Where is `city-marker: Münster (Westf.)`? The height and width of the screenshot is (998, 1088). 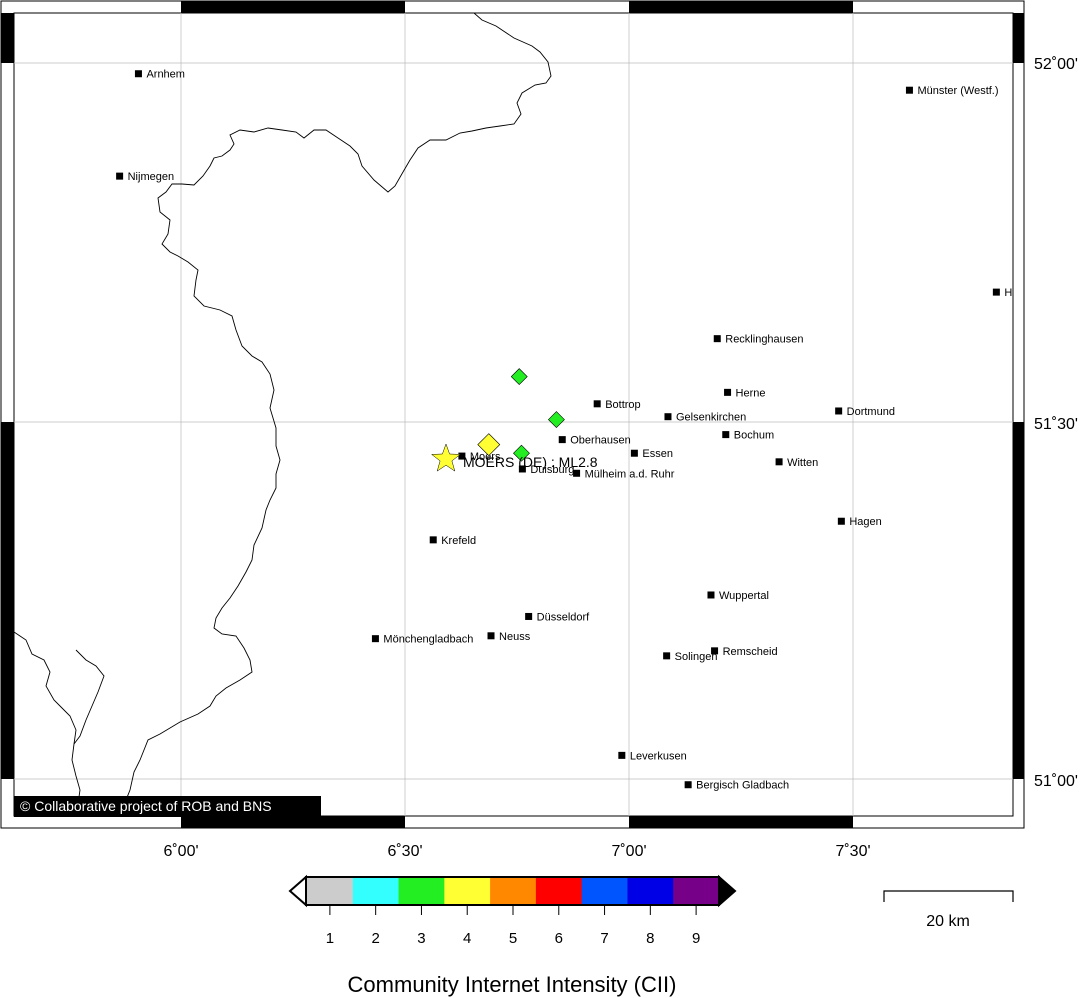 city-marker: Münster (Westf.) is located at coordinates (952, 91).